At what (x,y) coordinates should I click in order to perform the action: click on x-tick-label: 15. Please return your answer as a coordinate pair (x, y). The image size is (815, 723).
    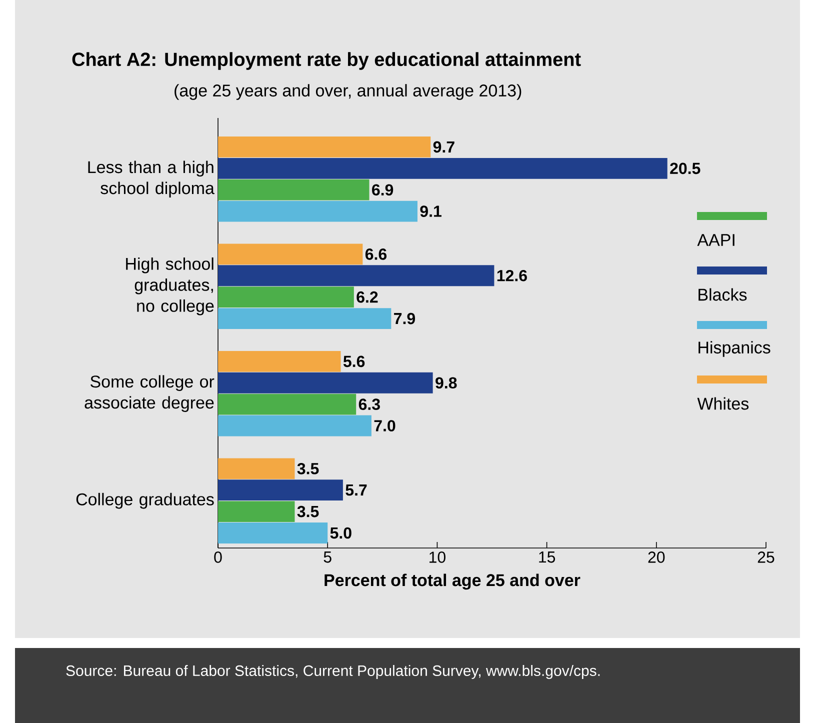
    Looking at the image, I should click on (547, 557).